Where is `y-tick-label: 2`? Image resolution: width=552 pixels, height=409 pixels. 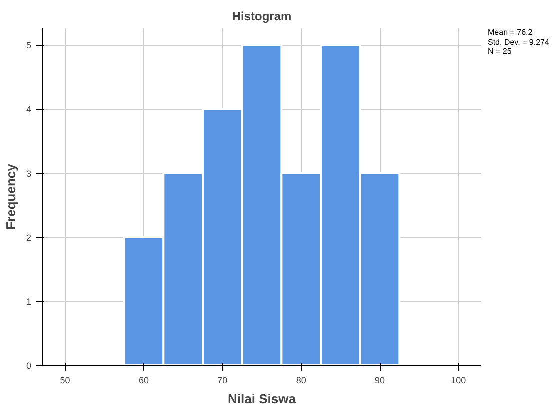 y-tick-label: 2 is located at coordinates (29, 237).